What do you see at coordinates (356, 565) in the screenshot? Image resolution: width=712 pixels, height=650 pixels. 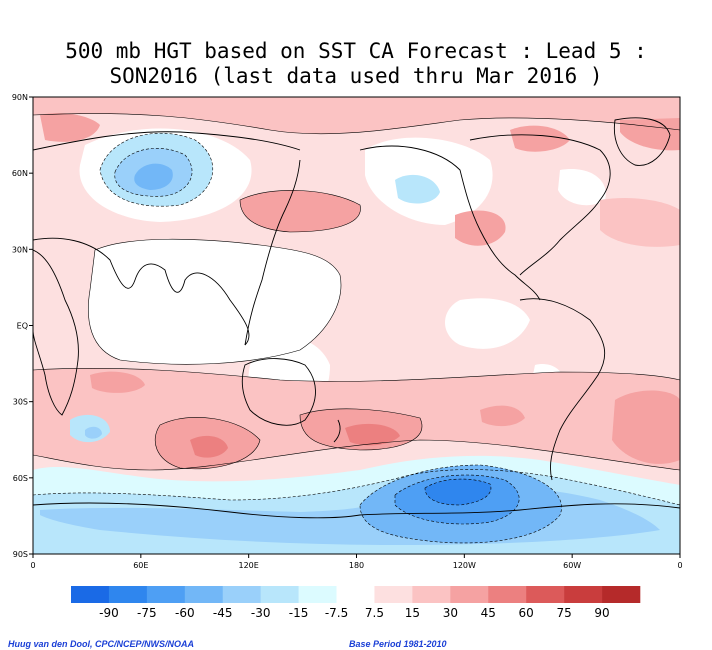 I see `lon-label: 180` at bounding box center [356, 565].